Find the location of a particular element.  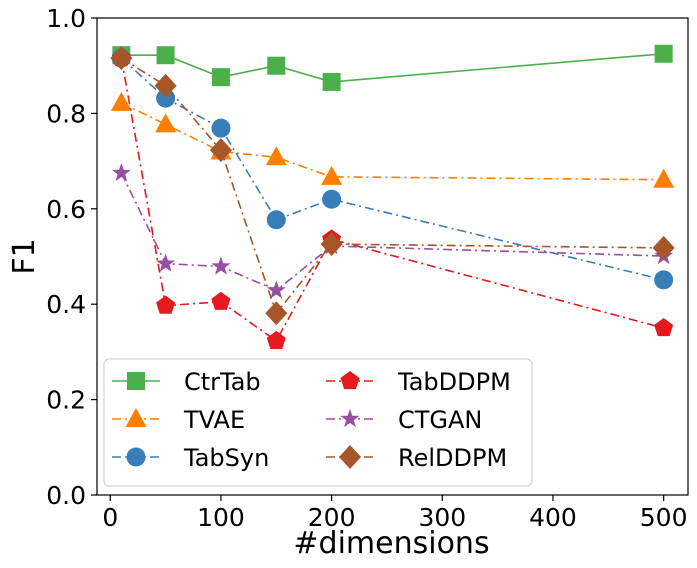

x-tick-label: 400 is located at coordinates (553, 517).